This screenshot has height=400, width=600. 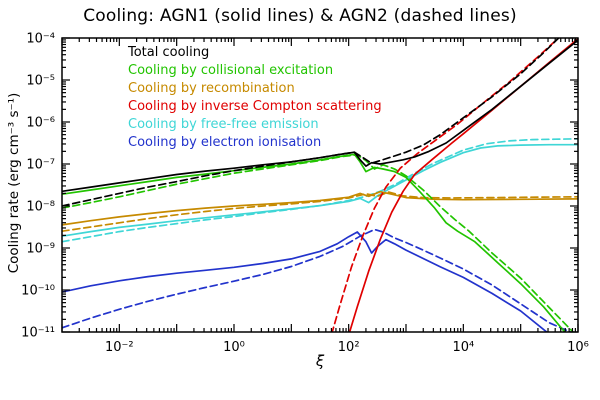 I want to click on legend-item-inverse-compton: Cooling by inverse Compton scattering, so click(x=255, y=106).